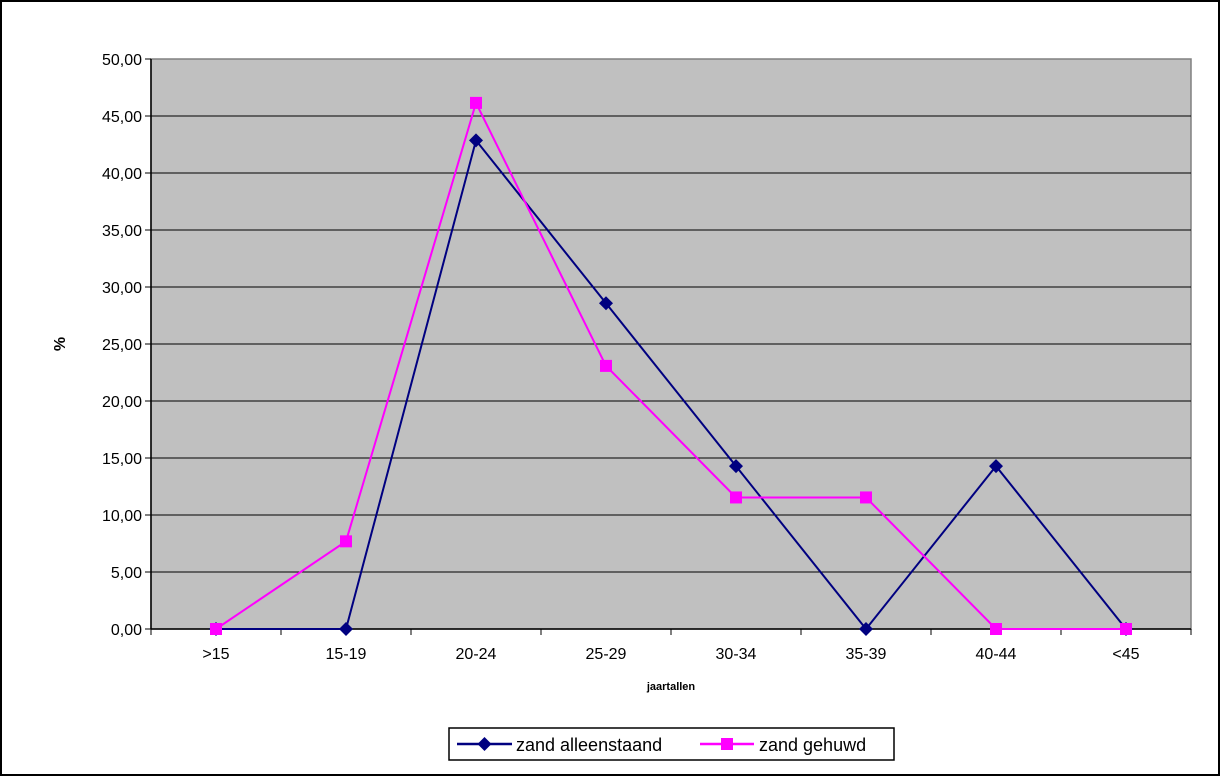 This screenshot has height=776, width=1220. I want to click on y-tick-label: 10,00, so click(122, 516).